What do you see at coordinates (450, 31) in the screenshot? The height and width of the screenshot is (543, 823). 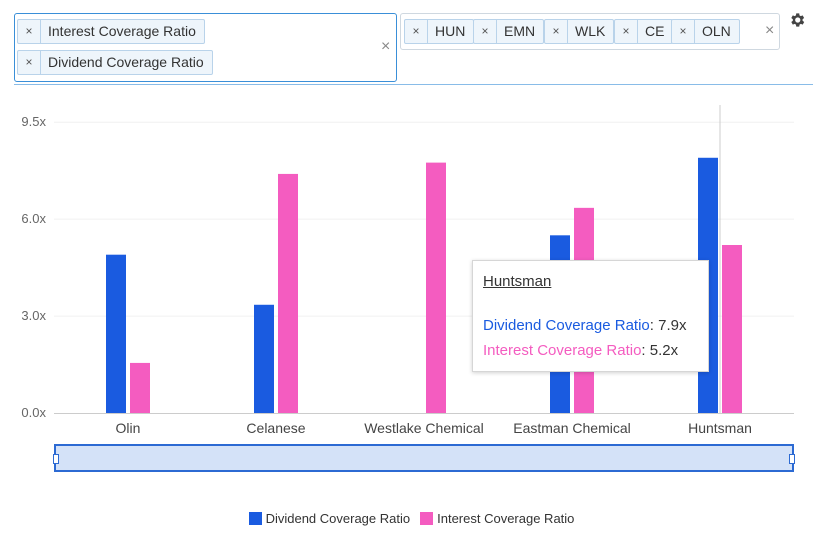 I see `ticker-tag-label: HUN` at bounding box center [450, 31].